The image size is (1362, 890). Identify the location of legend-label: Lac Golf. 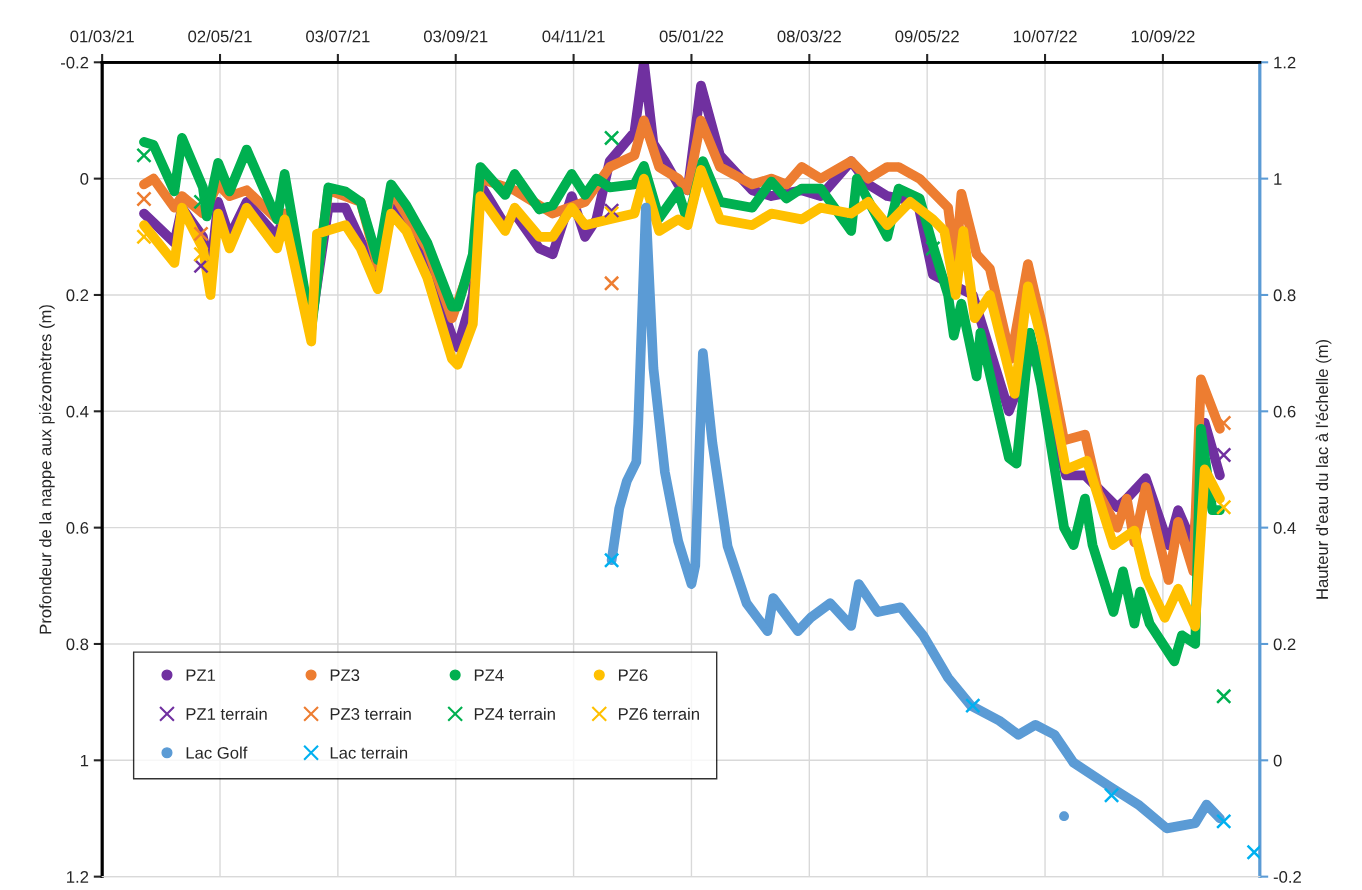
(217, 752).